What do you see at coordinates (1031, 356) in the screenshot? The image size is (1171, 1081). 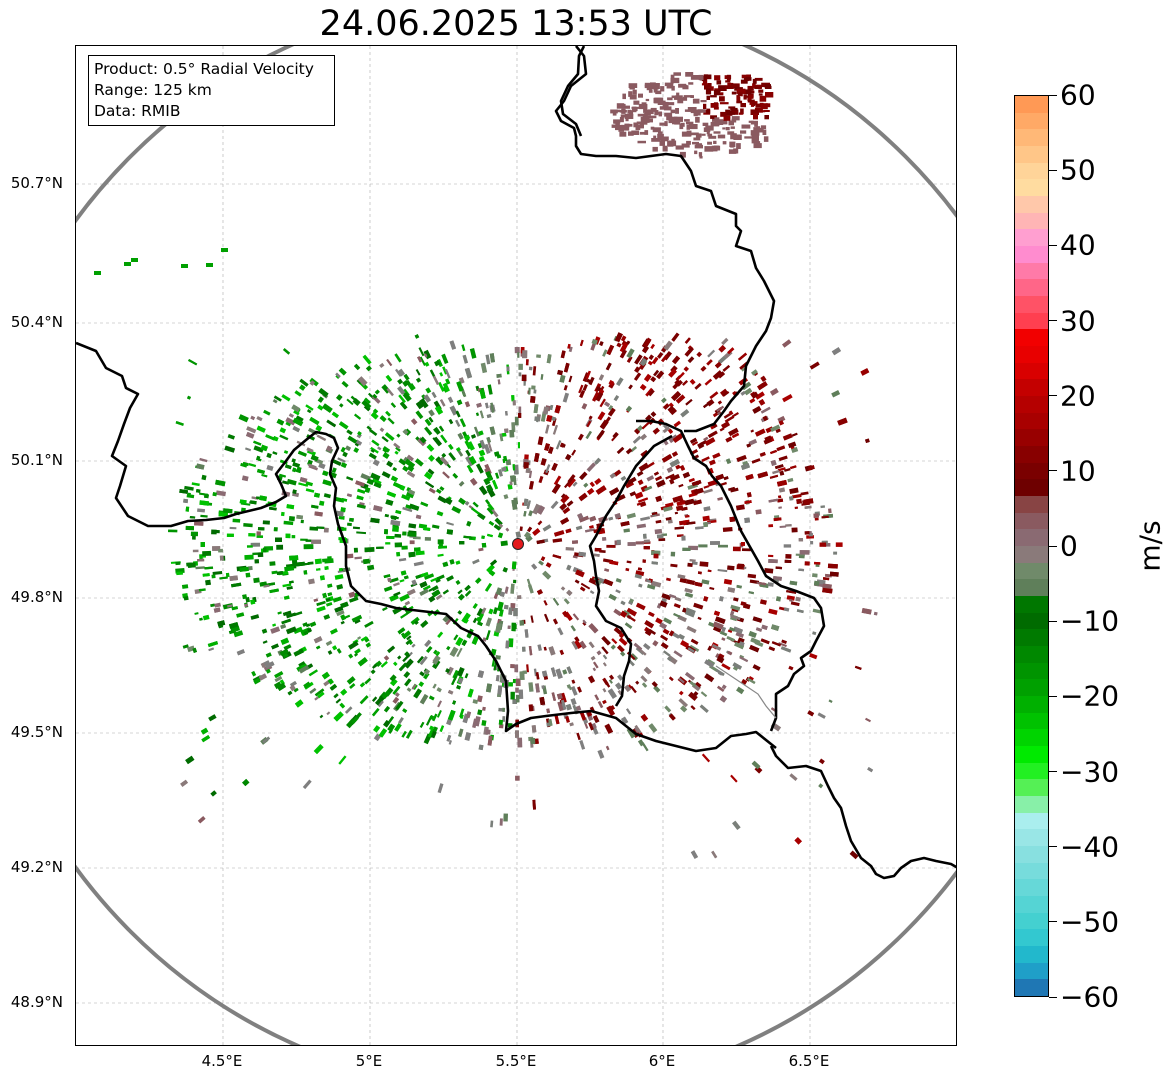 I see `colorbar-band` at bounding box center [1031, 356].